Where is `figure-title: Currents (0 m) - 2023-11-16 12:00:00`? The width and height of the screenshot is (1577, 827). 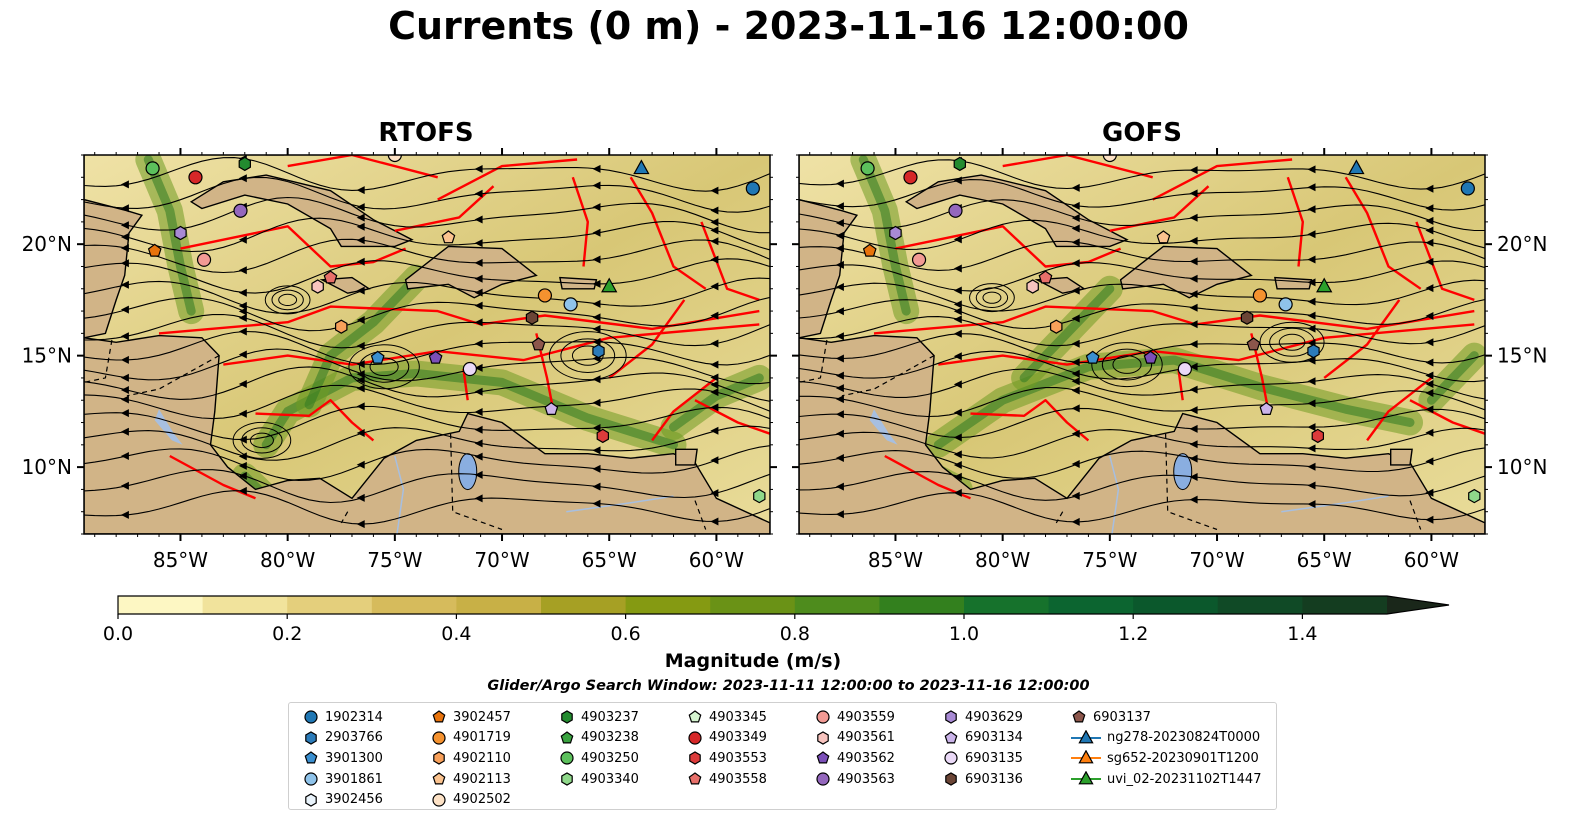
figure-title: Currents (0 m) - 2023-11-16 12:00:00 is located at coordinates (788, 26).